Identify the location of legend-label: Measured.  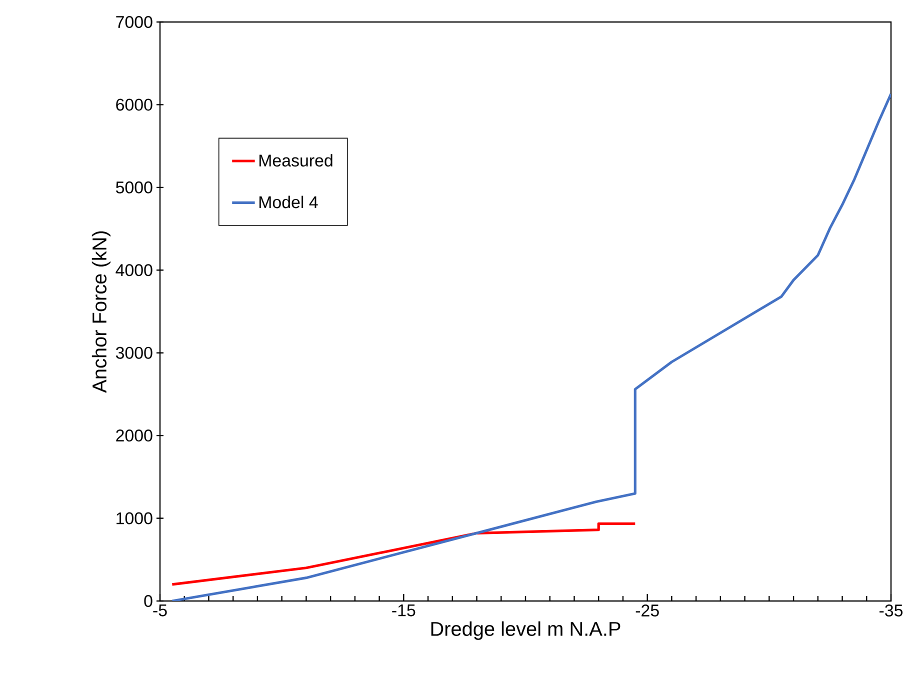
(295, 160).